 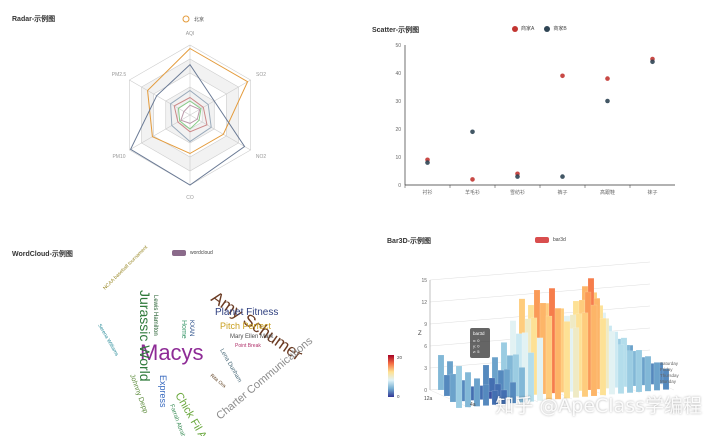 I want to click on bar3d-grid-line, so click(x=540, y=271).